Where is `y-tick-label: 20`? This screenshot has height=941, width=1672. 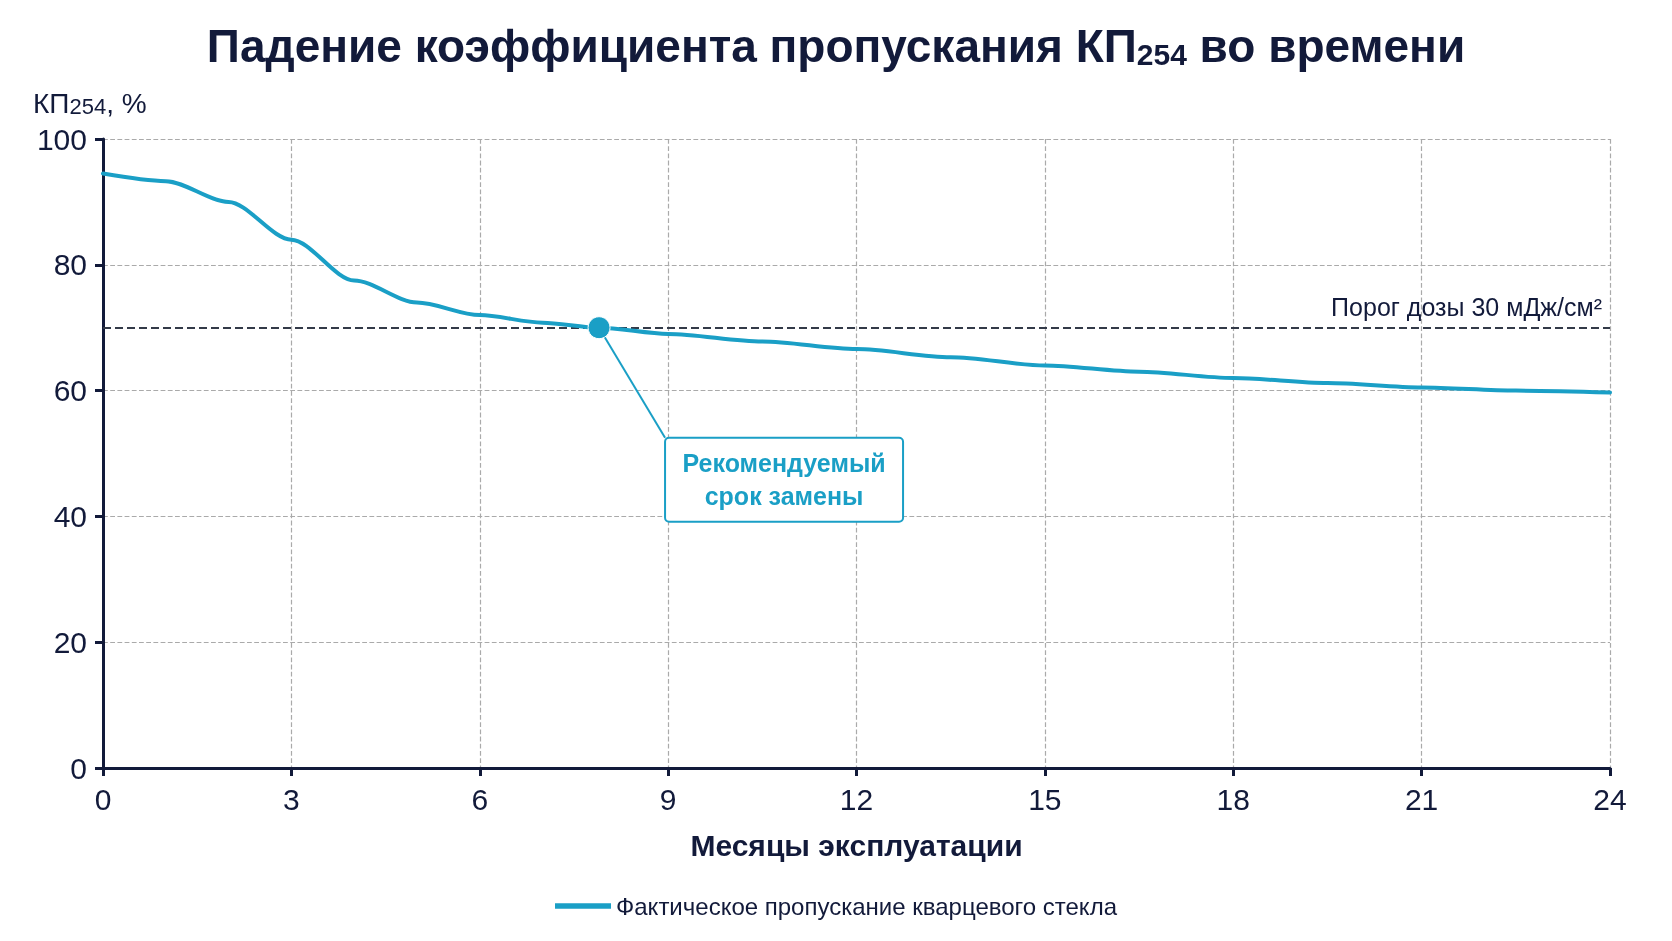 y-tick-label: 20 is located at coordinates (70, 642).